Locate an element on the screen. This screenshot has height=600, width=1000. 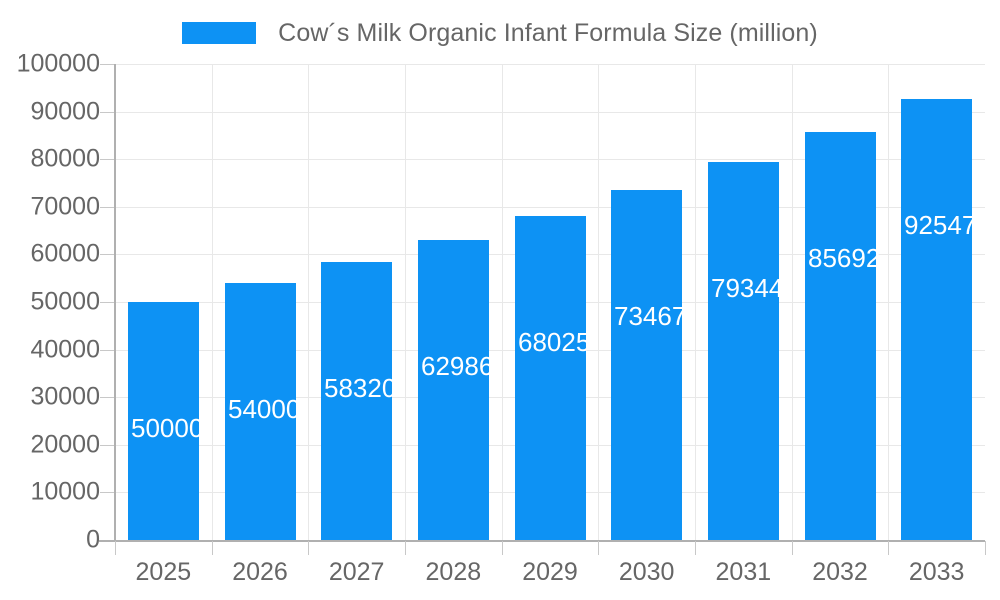
x-tick-label: 2027 is located at coordinates (356, 572).